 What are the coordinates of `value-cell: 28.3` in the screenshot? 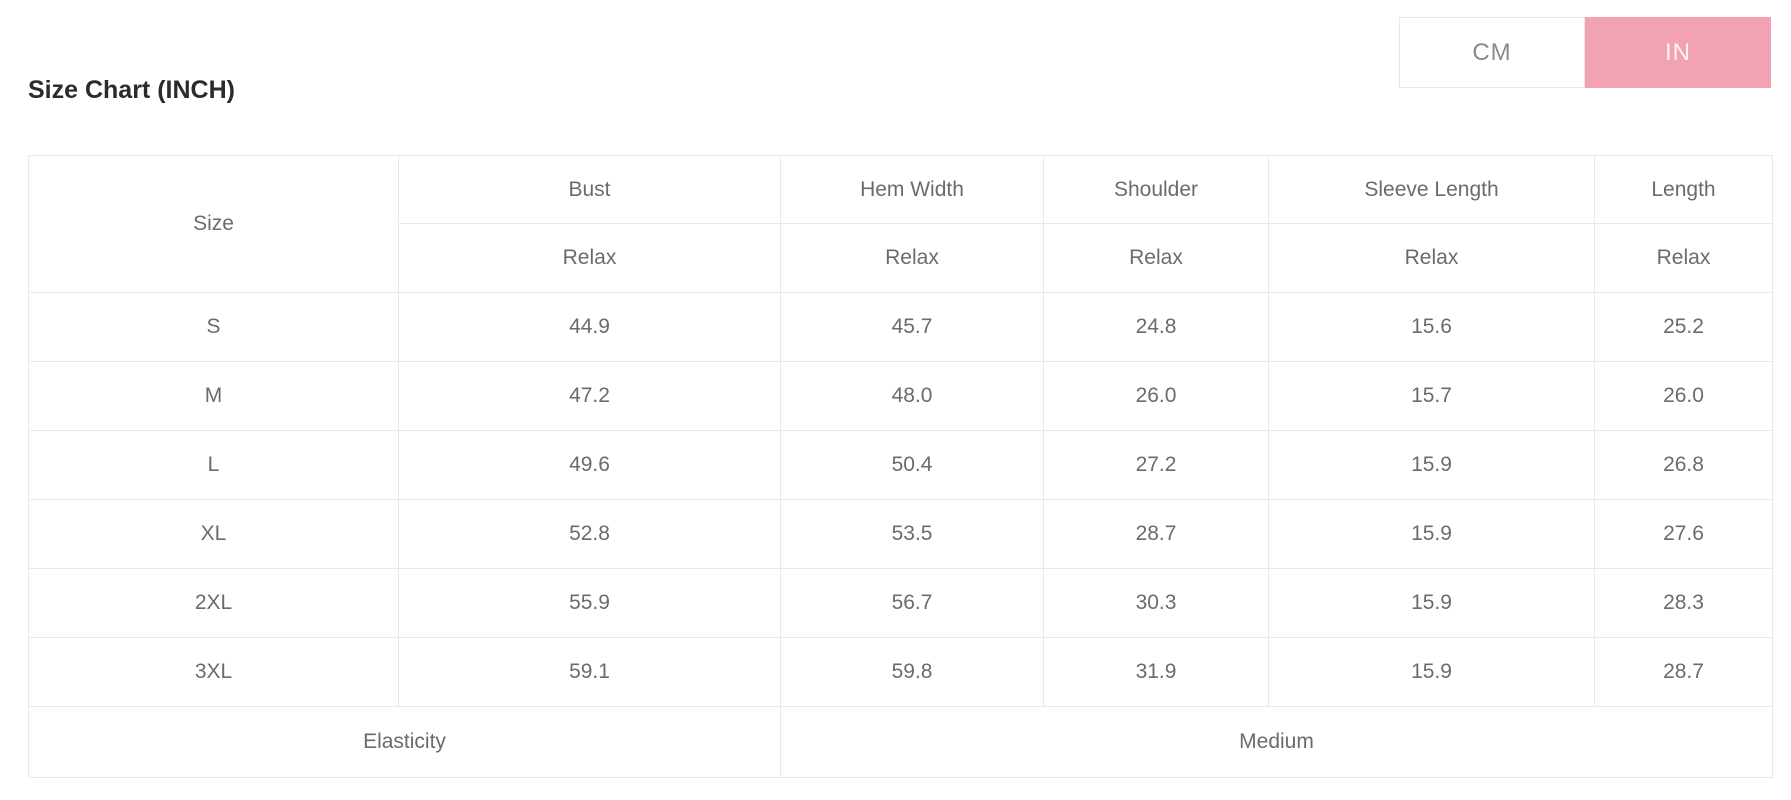 It's located at (1683, 603).